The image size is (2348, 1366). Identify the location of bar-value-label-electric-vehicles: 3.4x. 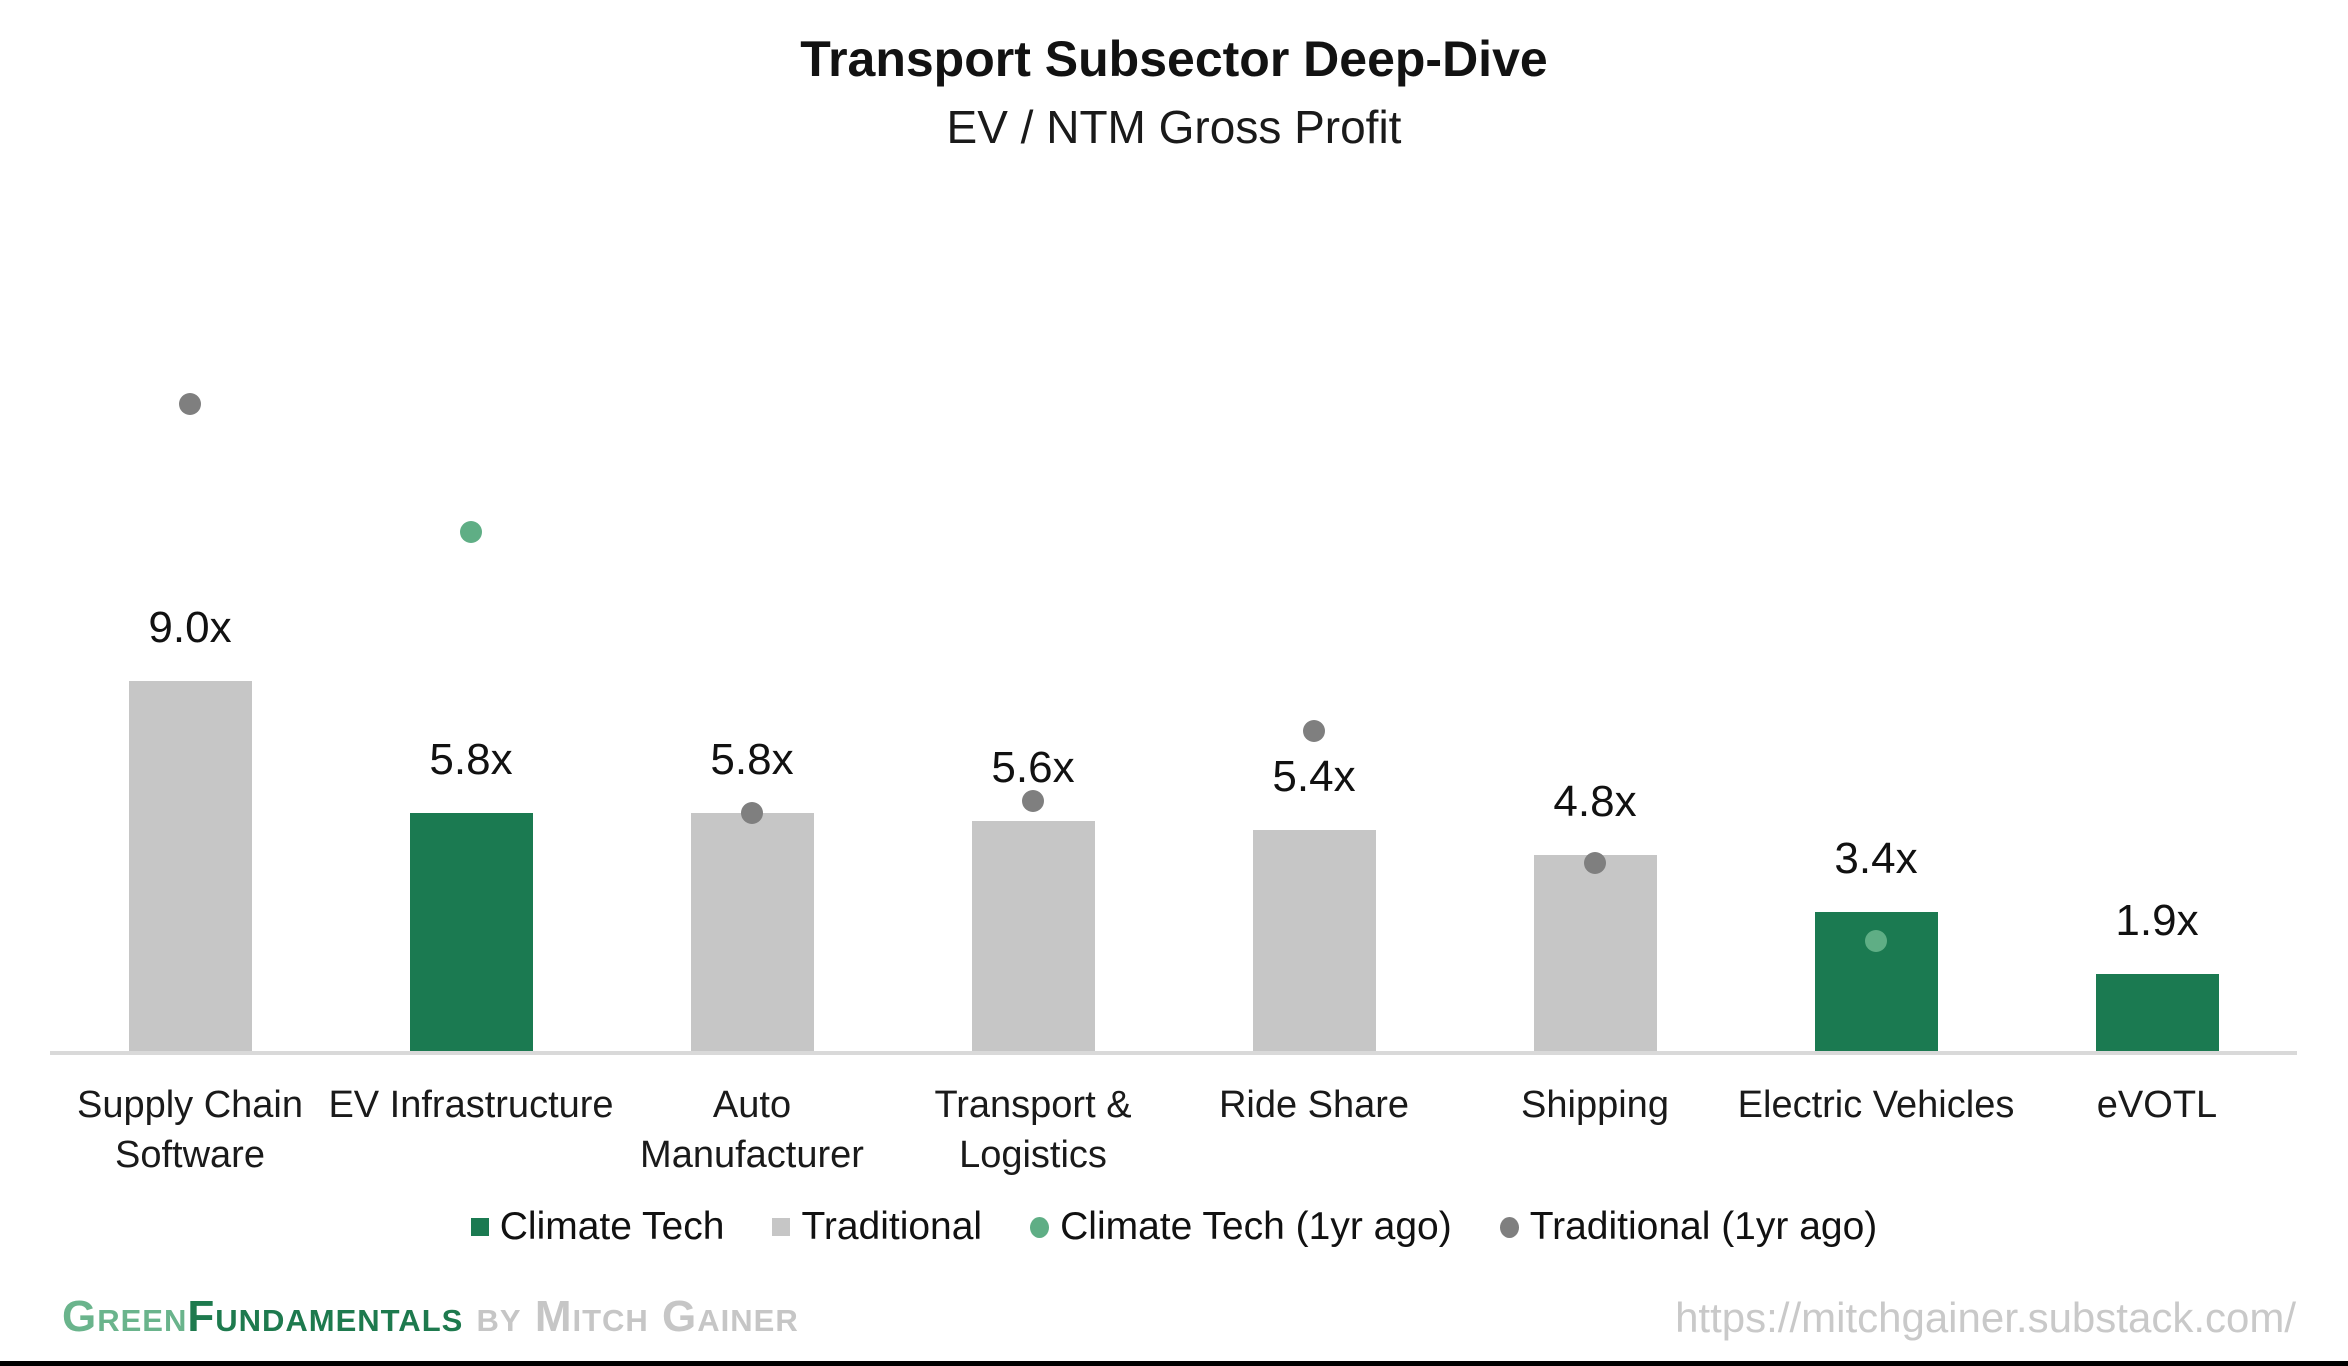
(1876, 858).